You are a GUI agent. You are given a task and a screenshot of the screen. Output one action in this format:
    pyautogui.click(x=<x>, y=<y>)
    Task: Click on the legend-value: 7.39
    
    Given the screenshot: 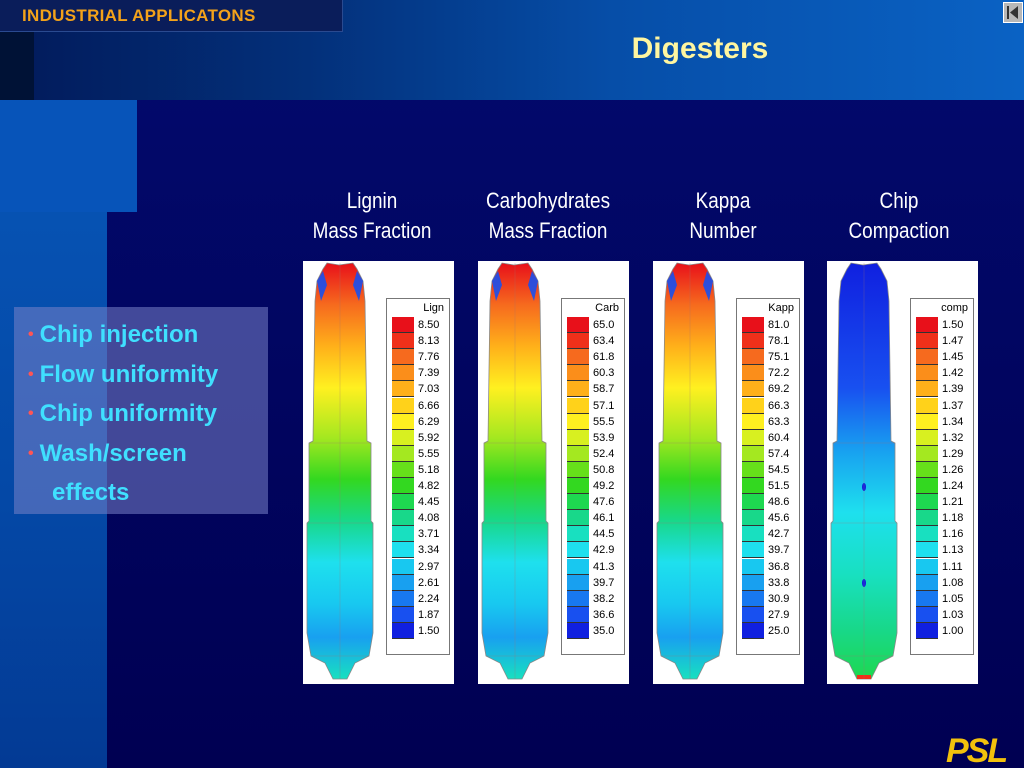 What is the action you would take?
    pyautogui.click(x=429, y=373)
    